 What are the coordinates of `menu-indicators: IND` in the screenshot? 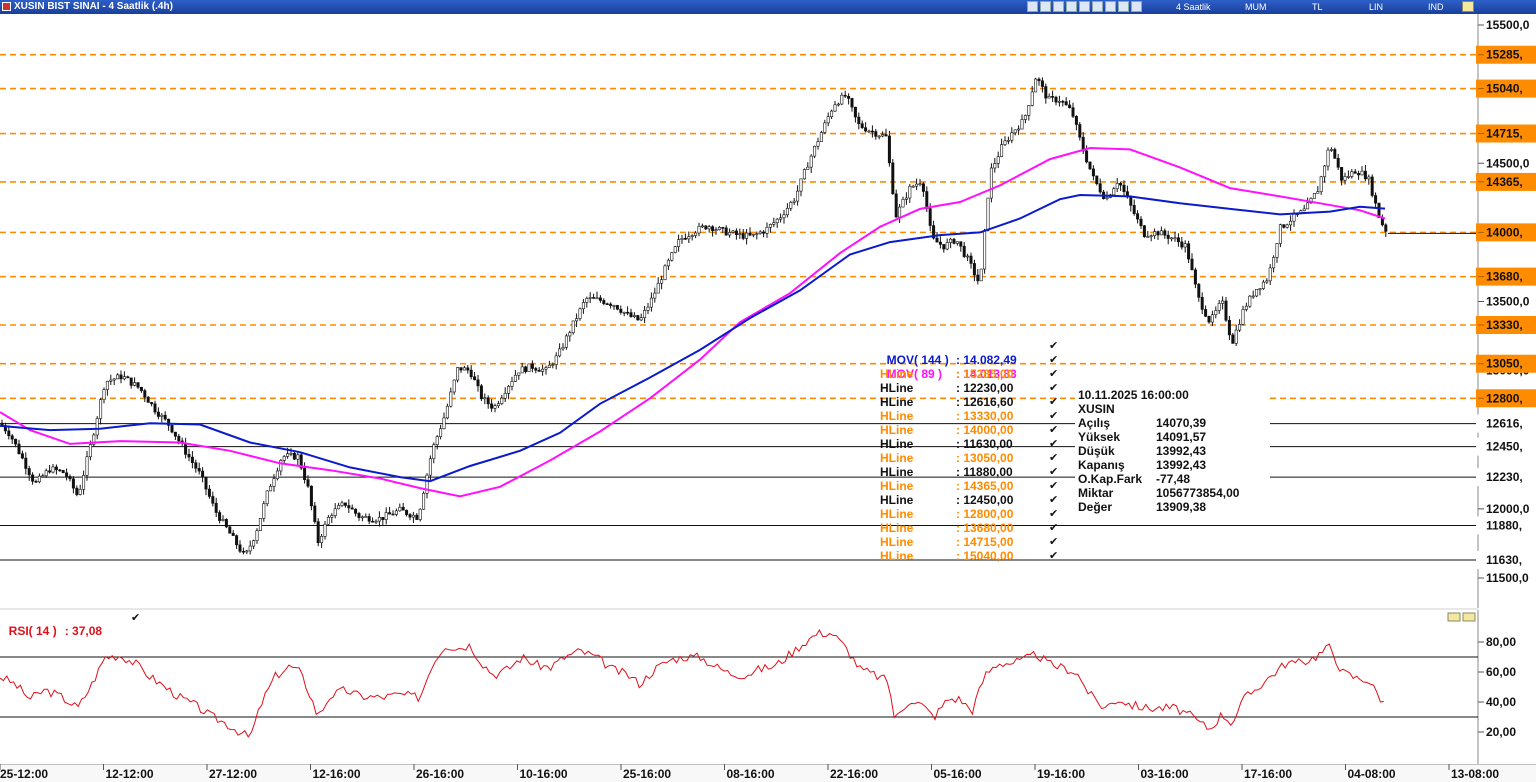 It's located at (1436, 7).